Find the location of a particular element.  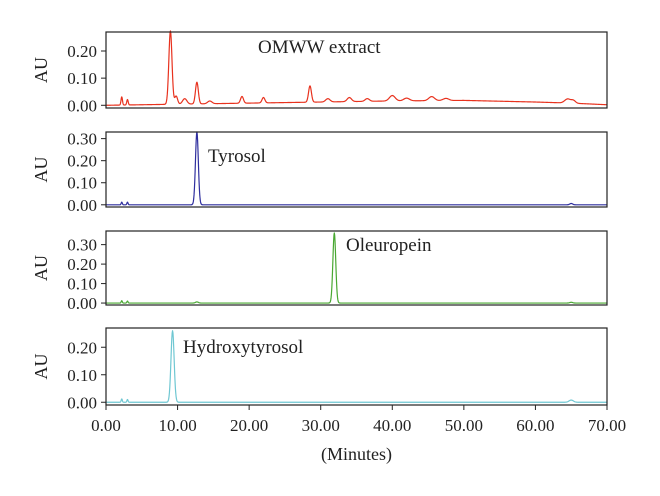

y-tick-label-hydroxytyrosol: 0.00 is located at coordinates (82, 402).